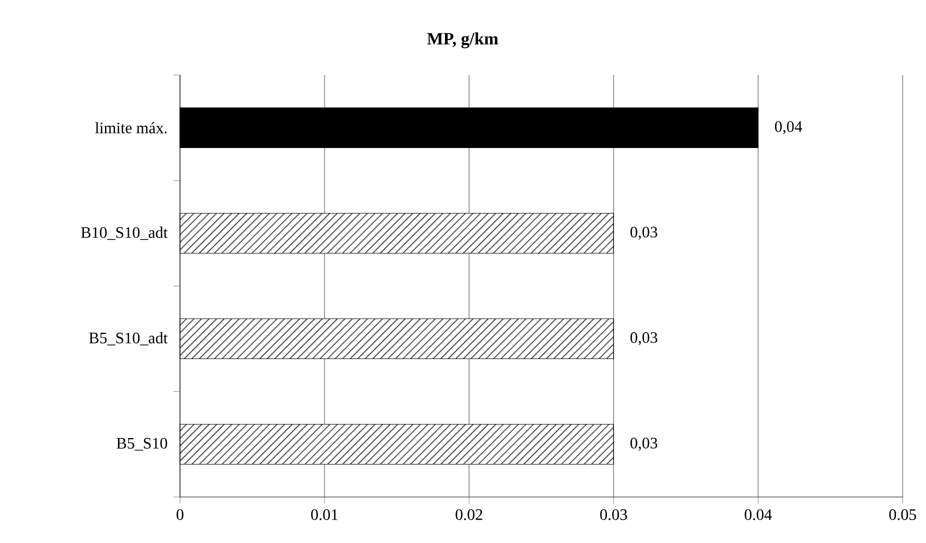 This screenshot has width=926, height=543. Describe the element at coordinates (902, 514) in the screenshot. I see `x-tick-label: 0.05` at that location.